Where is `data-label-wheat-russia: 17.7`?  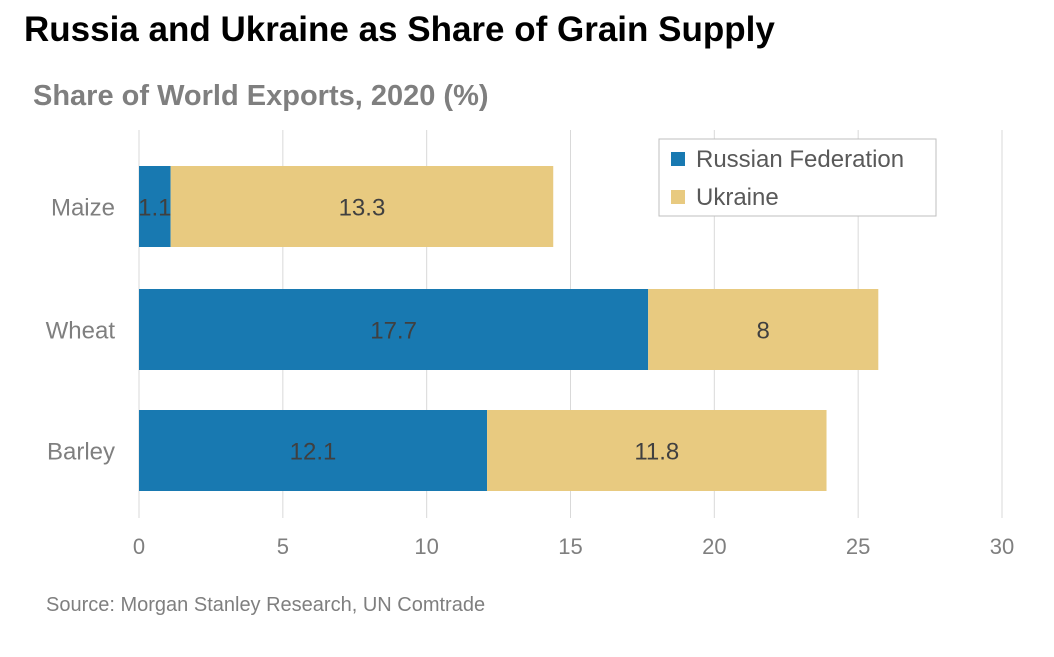
data-label-wheat-russia: 17.7 is located at coordinates (393, 331).